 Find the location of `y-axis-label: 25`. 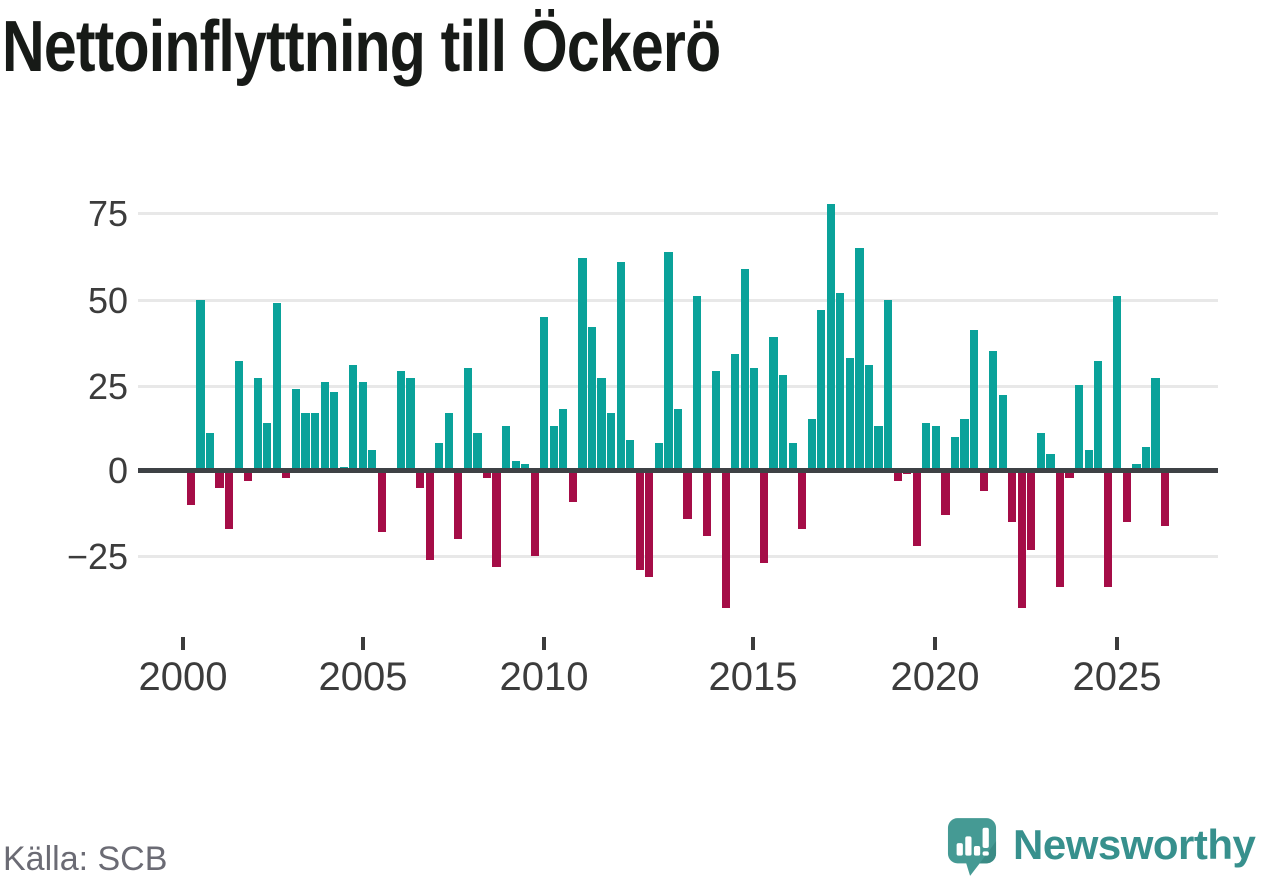

y-axis-label: 25 is located at coordinates (107, 386).